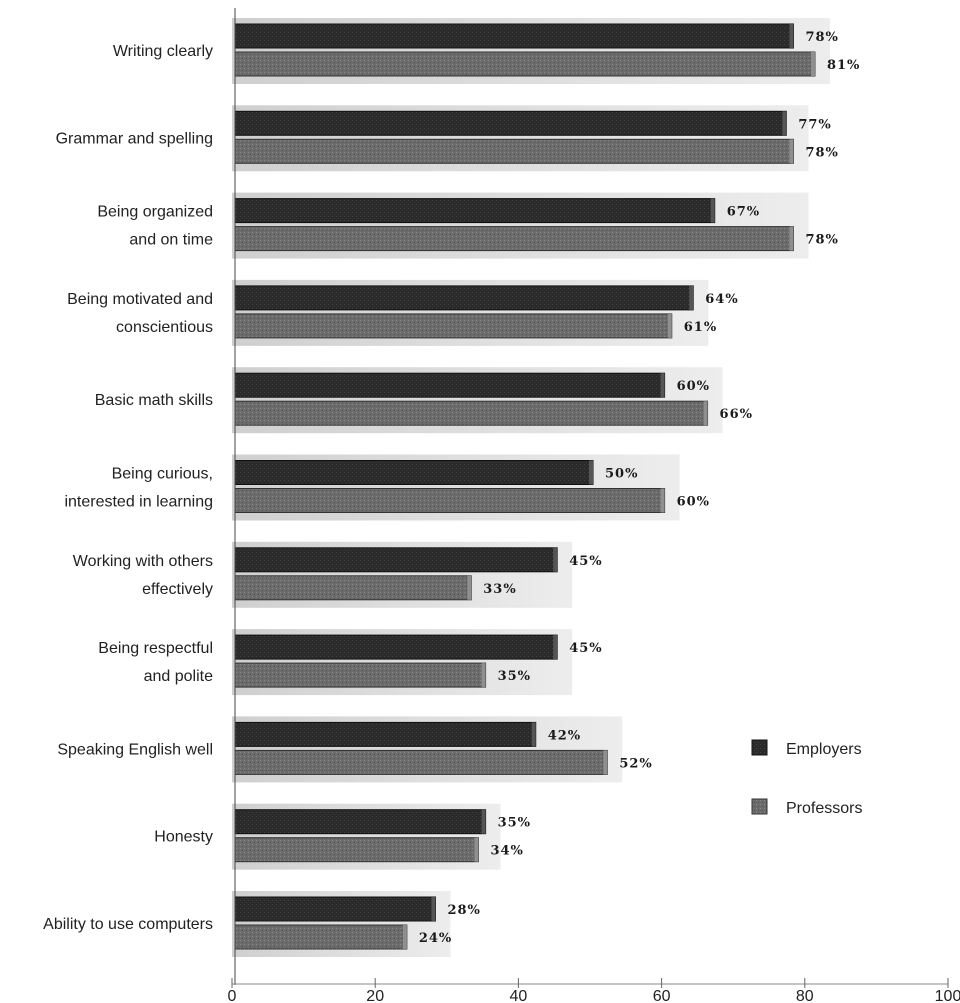  I want to click on data-label: 77%, so click(814, 124).